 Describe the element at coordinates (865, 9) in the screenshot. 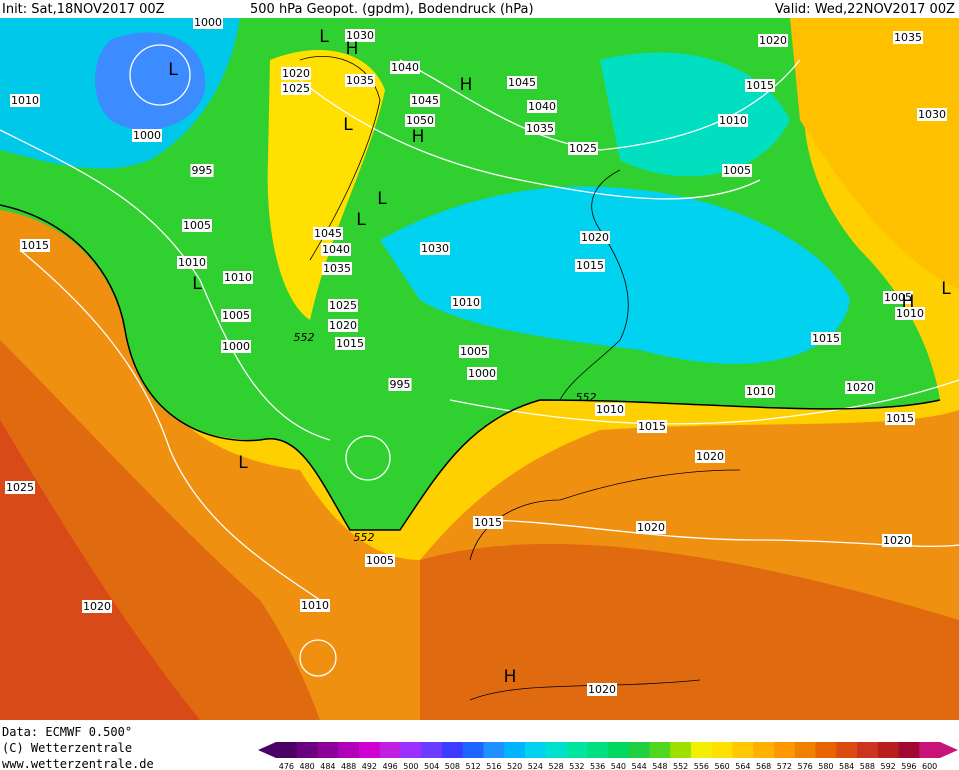

I see `valid-time: Valid: Wed,22NOV2017 00Z` at that location.